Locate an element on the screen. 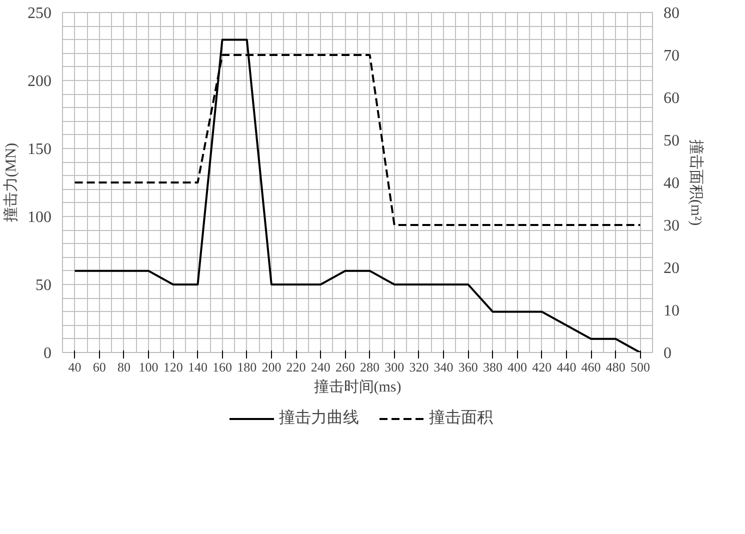 This screenshot has height=534, width=745. x-tick-label: 180 is located at coordinates (247, 367).